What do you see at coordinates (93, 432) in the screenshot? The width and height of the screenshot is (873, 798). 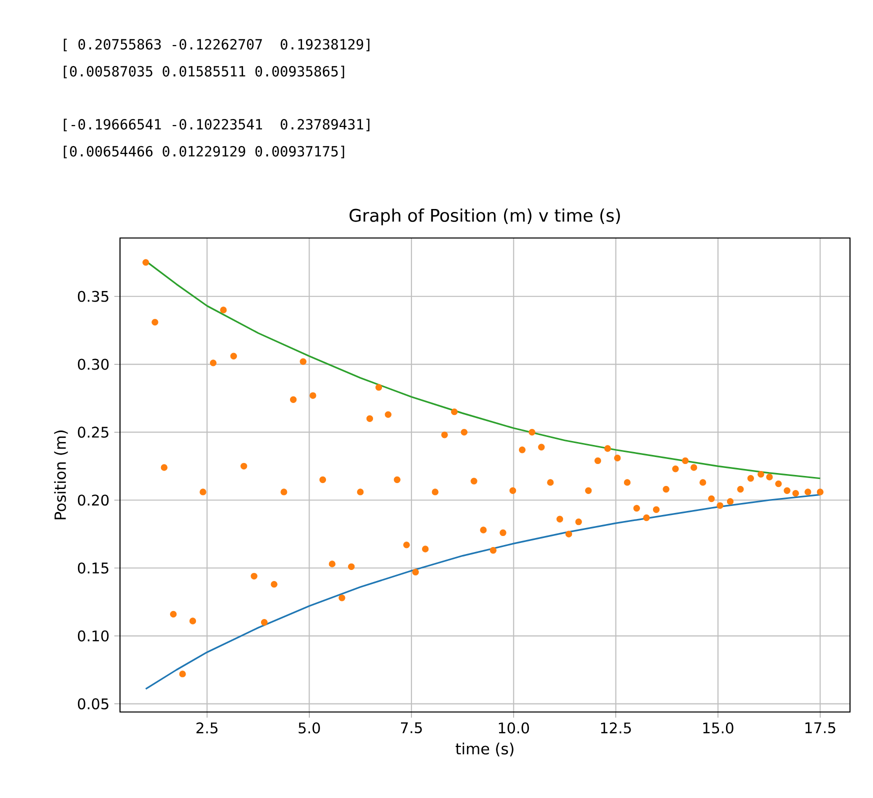 I see `y-tick-label: 0.25` at bounding box center [93, 432].